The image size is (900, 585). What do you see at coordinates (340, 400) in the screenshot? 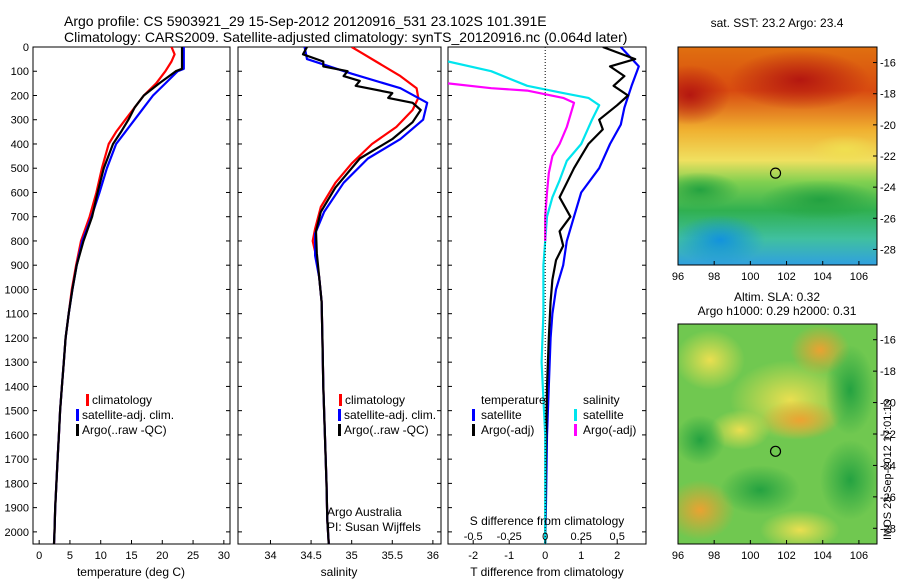
I see `legend-swatch-climatology` at bounding box center [340, 400].